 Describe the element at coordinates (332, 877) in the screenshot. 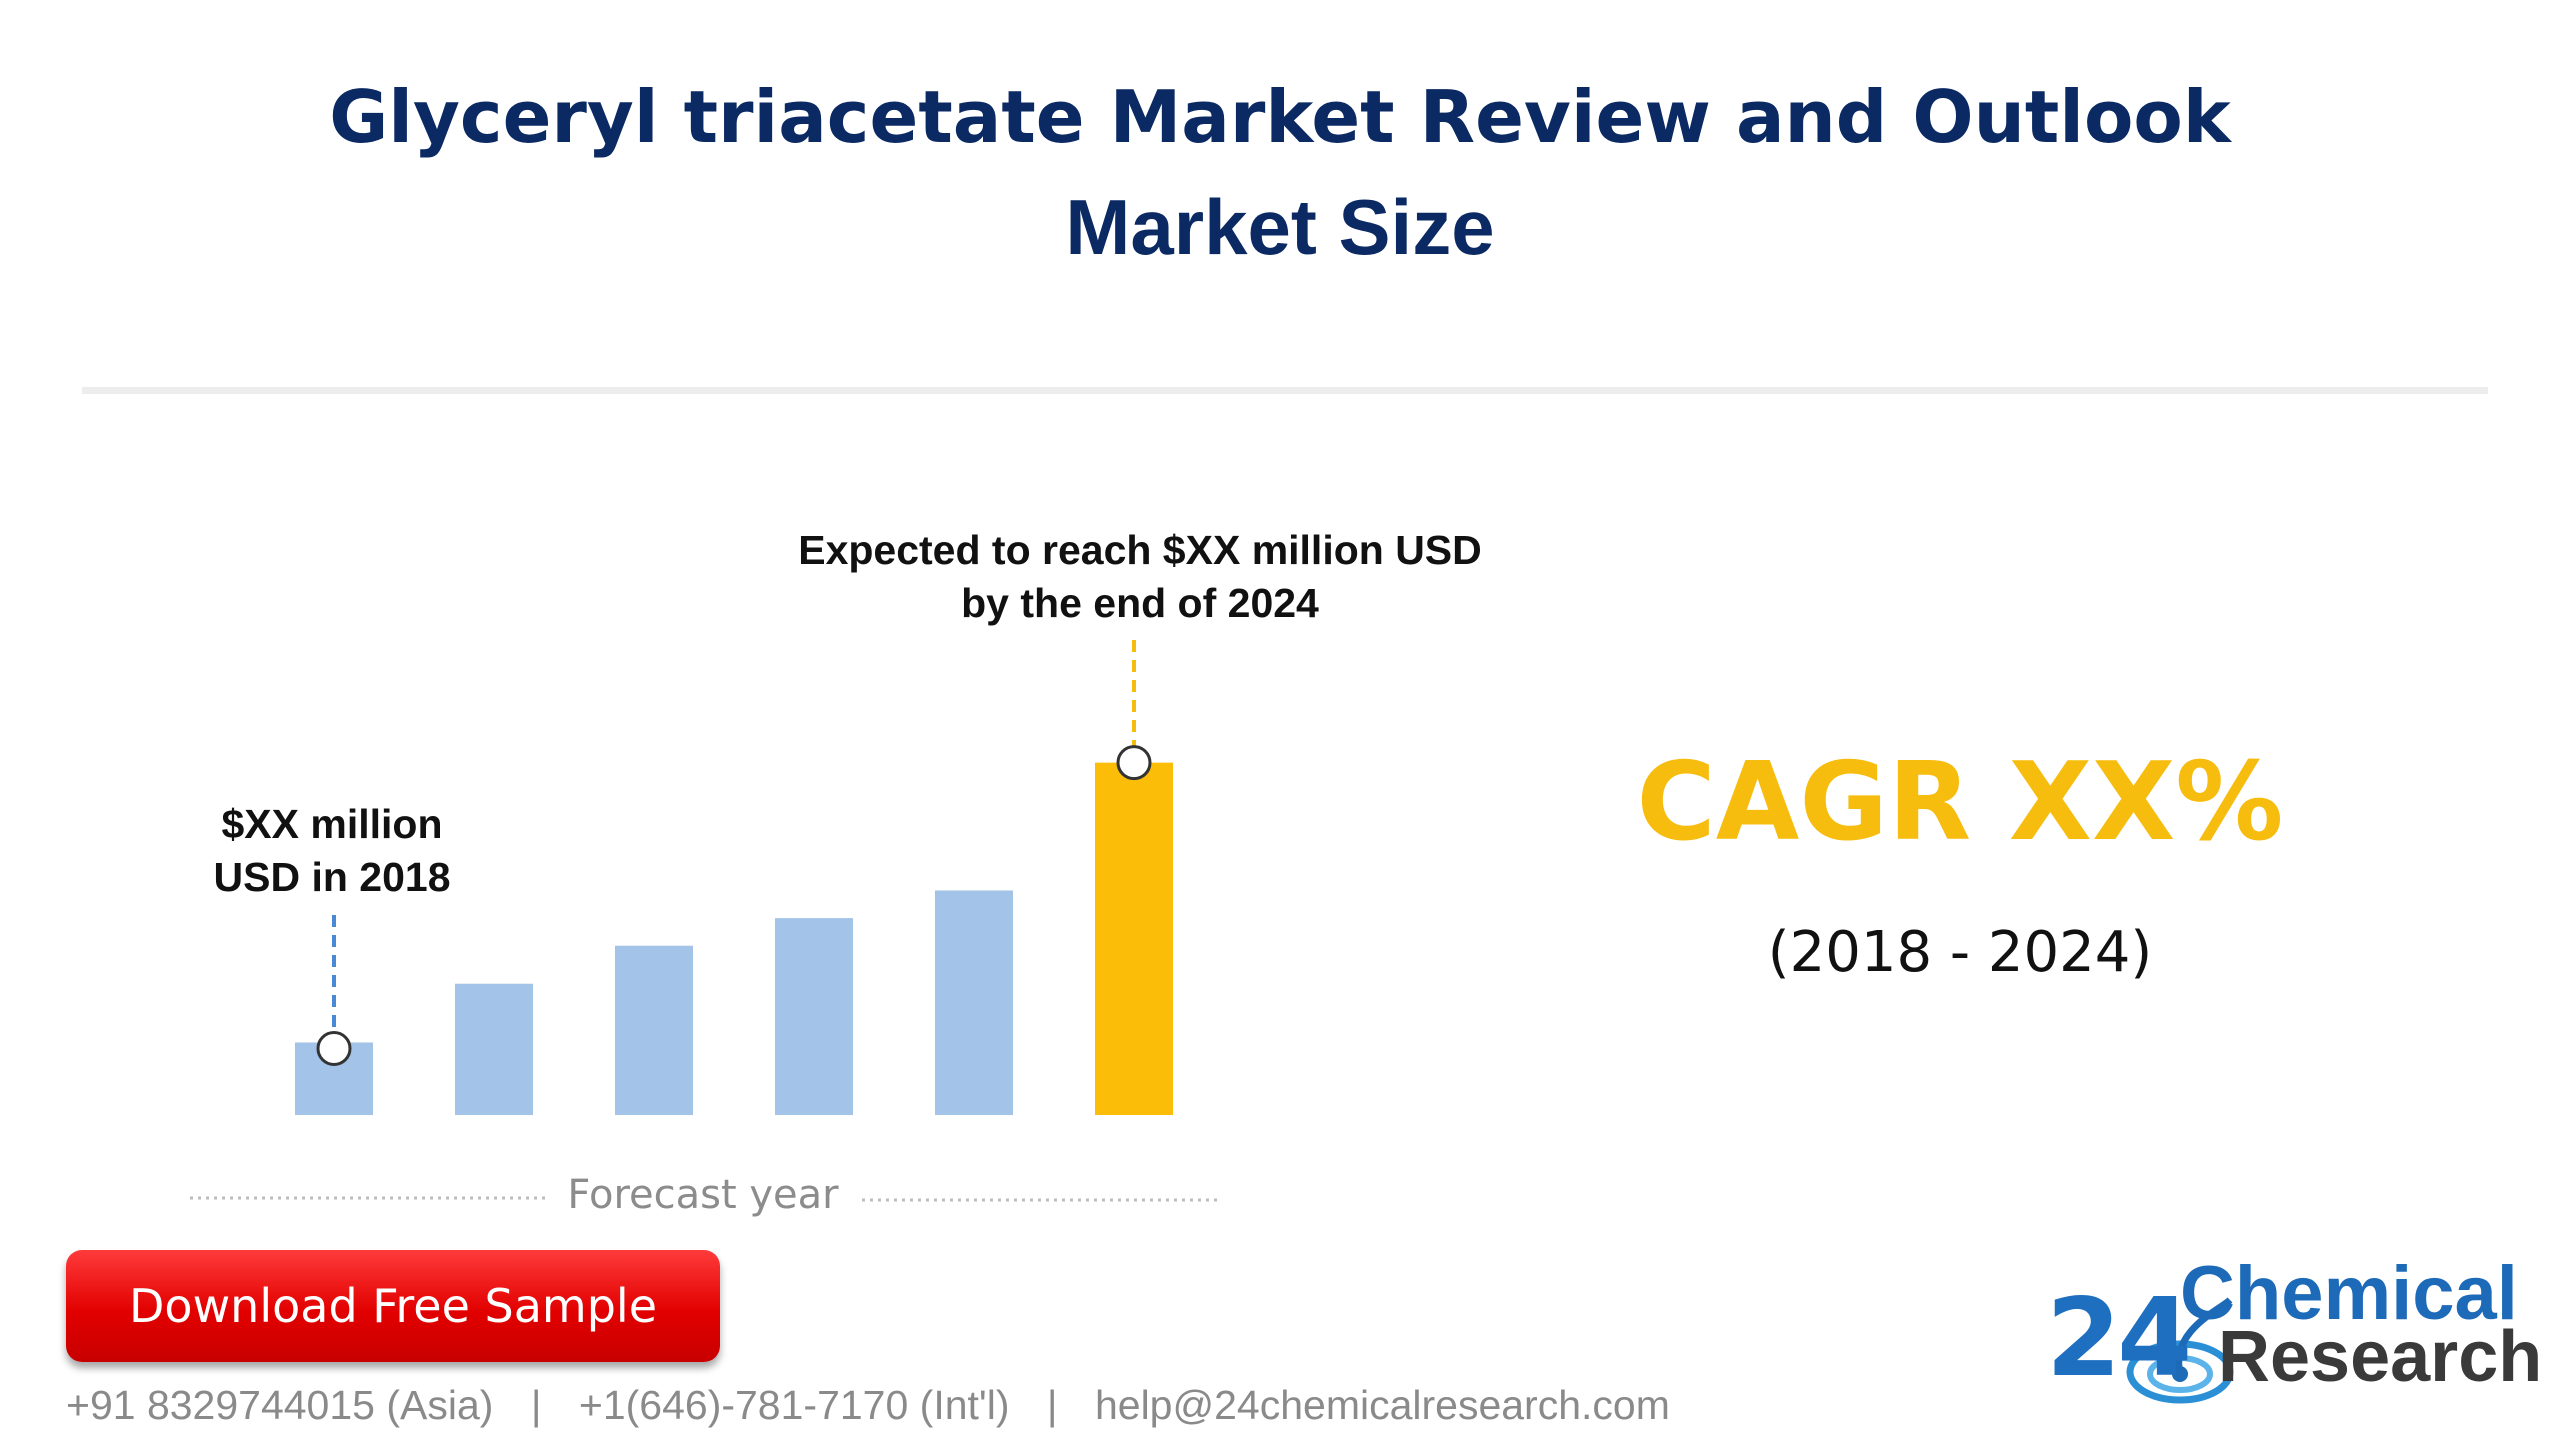

I see `start-annotation-line-2: USD in 2018` at that location.